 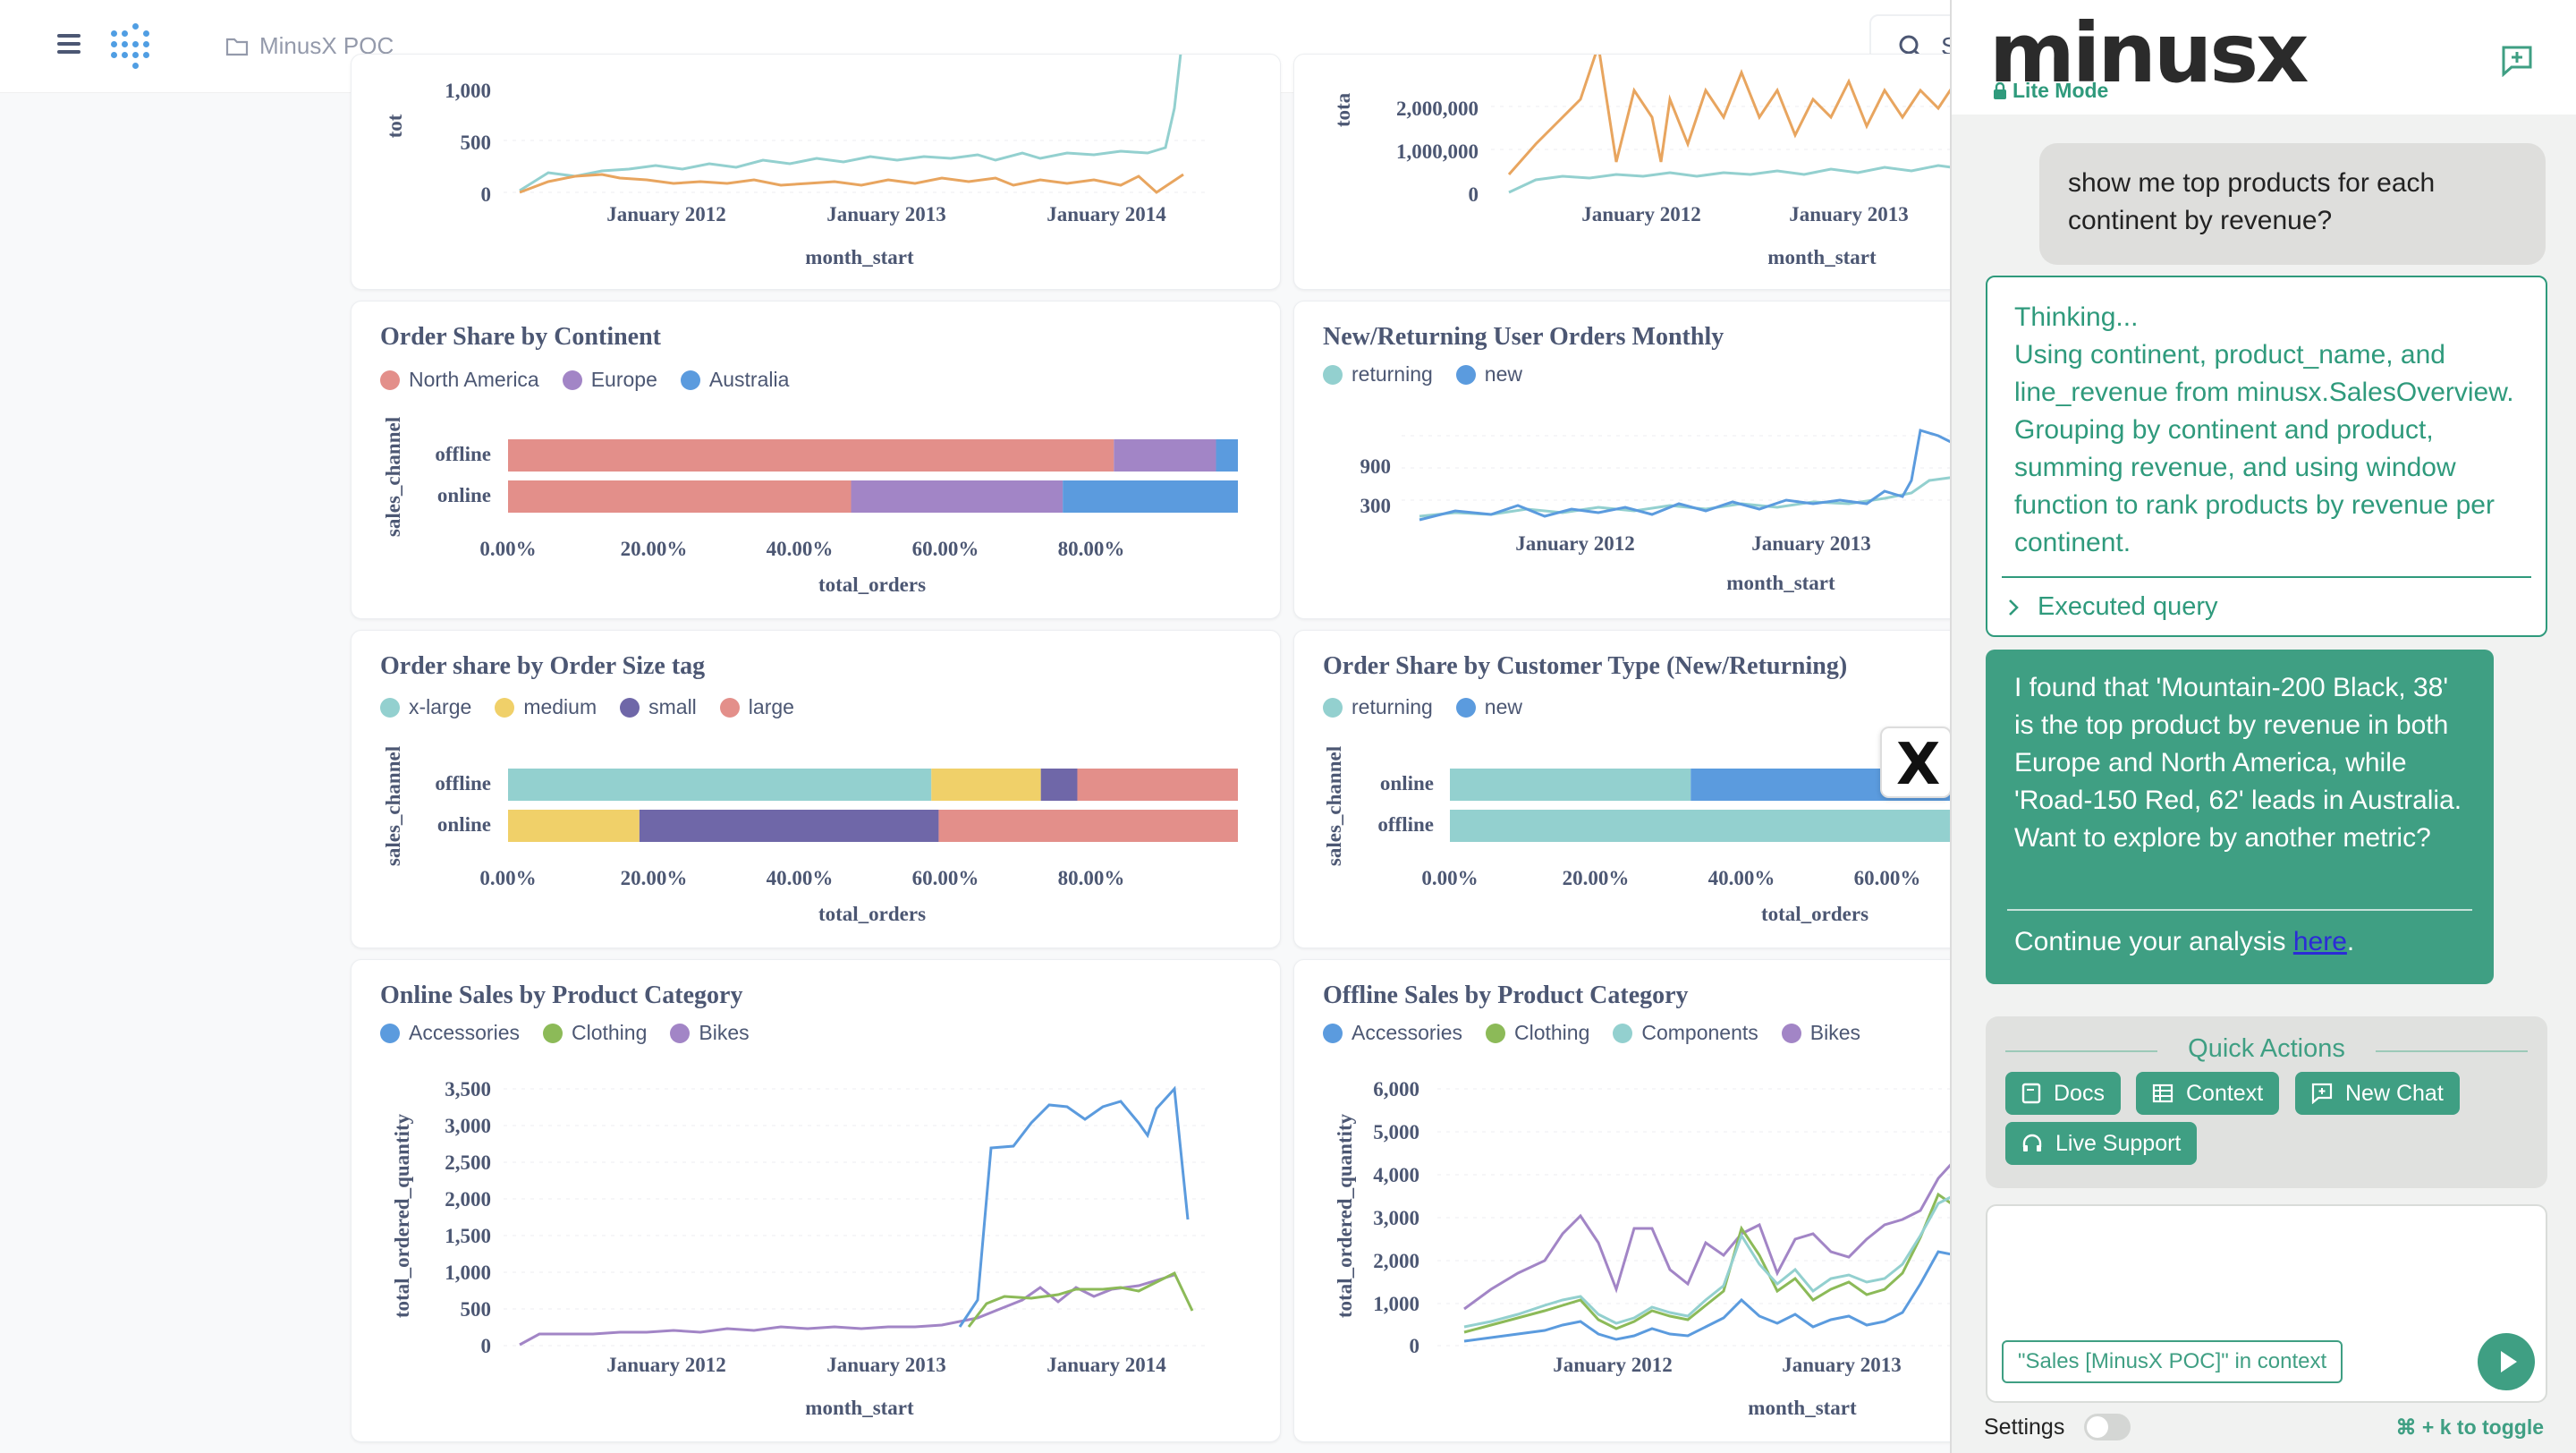 What do you see at coordinates (1437, 151) in the screenshot?
I see `y-tick: 1,000,000` at bounding box center [1437, 151].